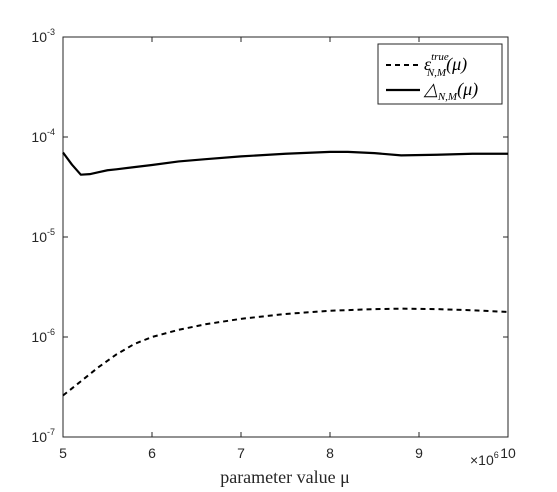  Describe the element at coordinates (419, 453) in the screenshot. I see `x-tick-label: 9` at that location.